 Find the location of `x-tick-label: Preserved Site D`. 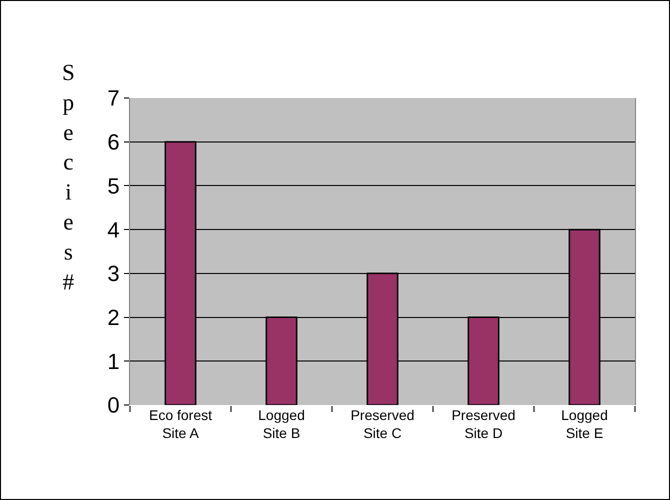

x-tick-label: Preserved Site D is located at coordinates (484, 424).